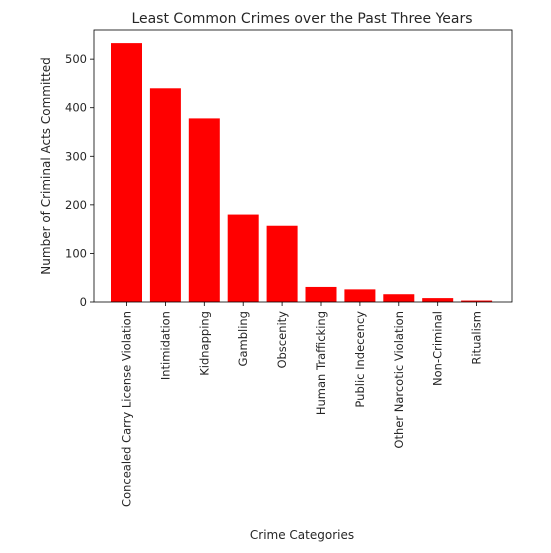  Describe the element at coordinates (360, 359) in the screenshot. I see `x-tick-label: Public Indecency` at that location.